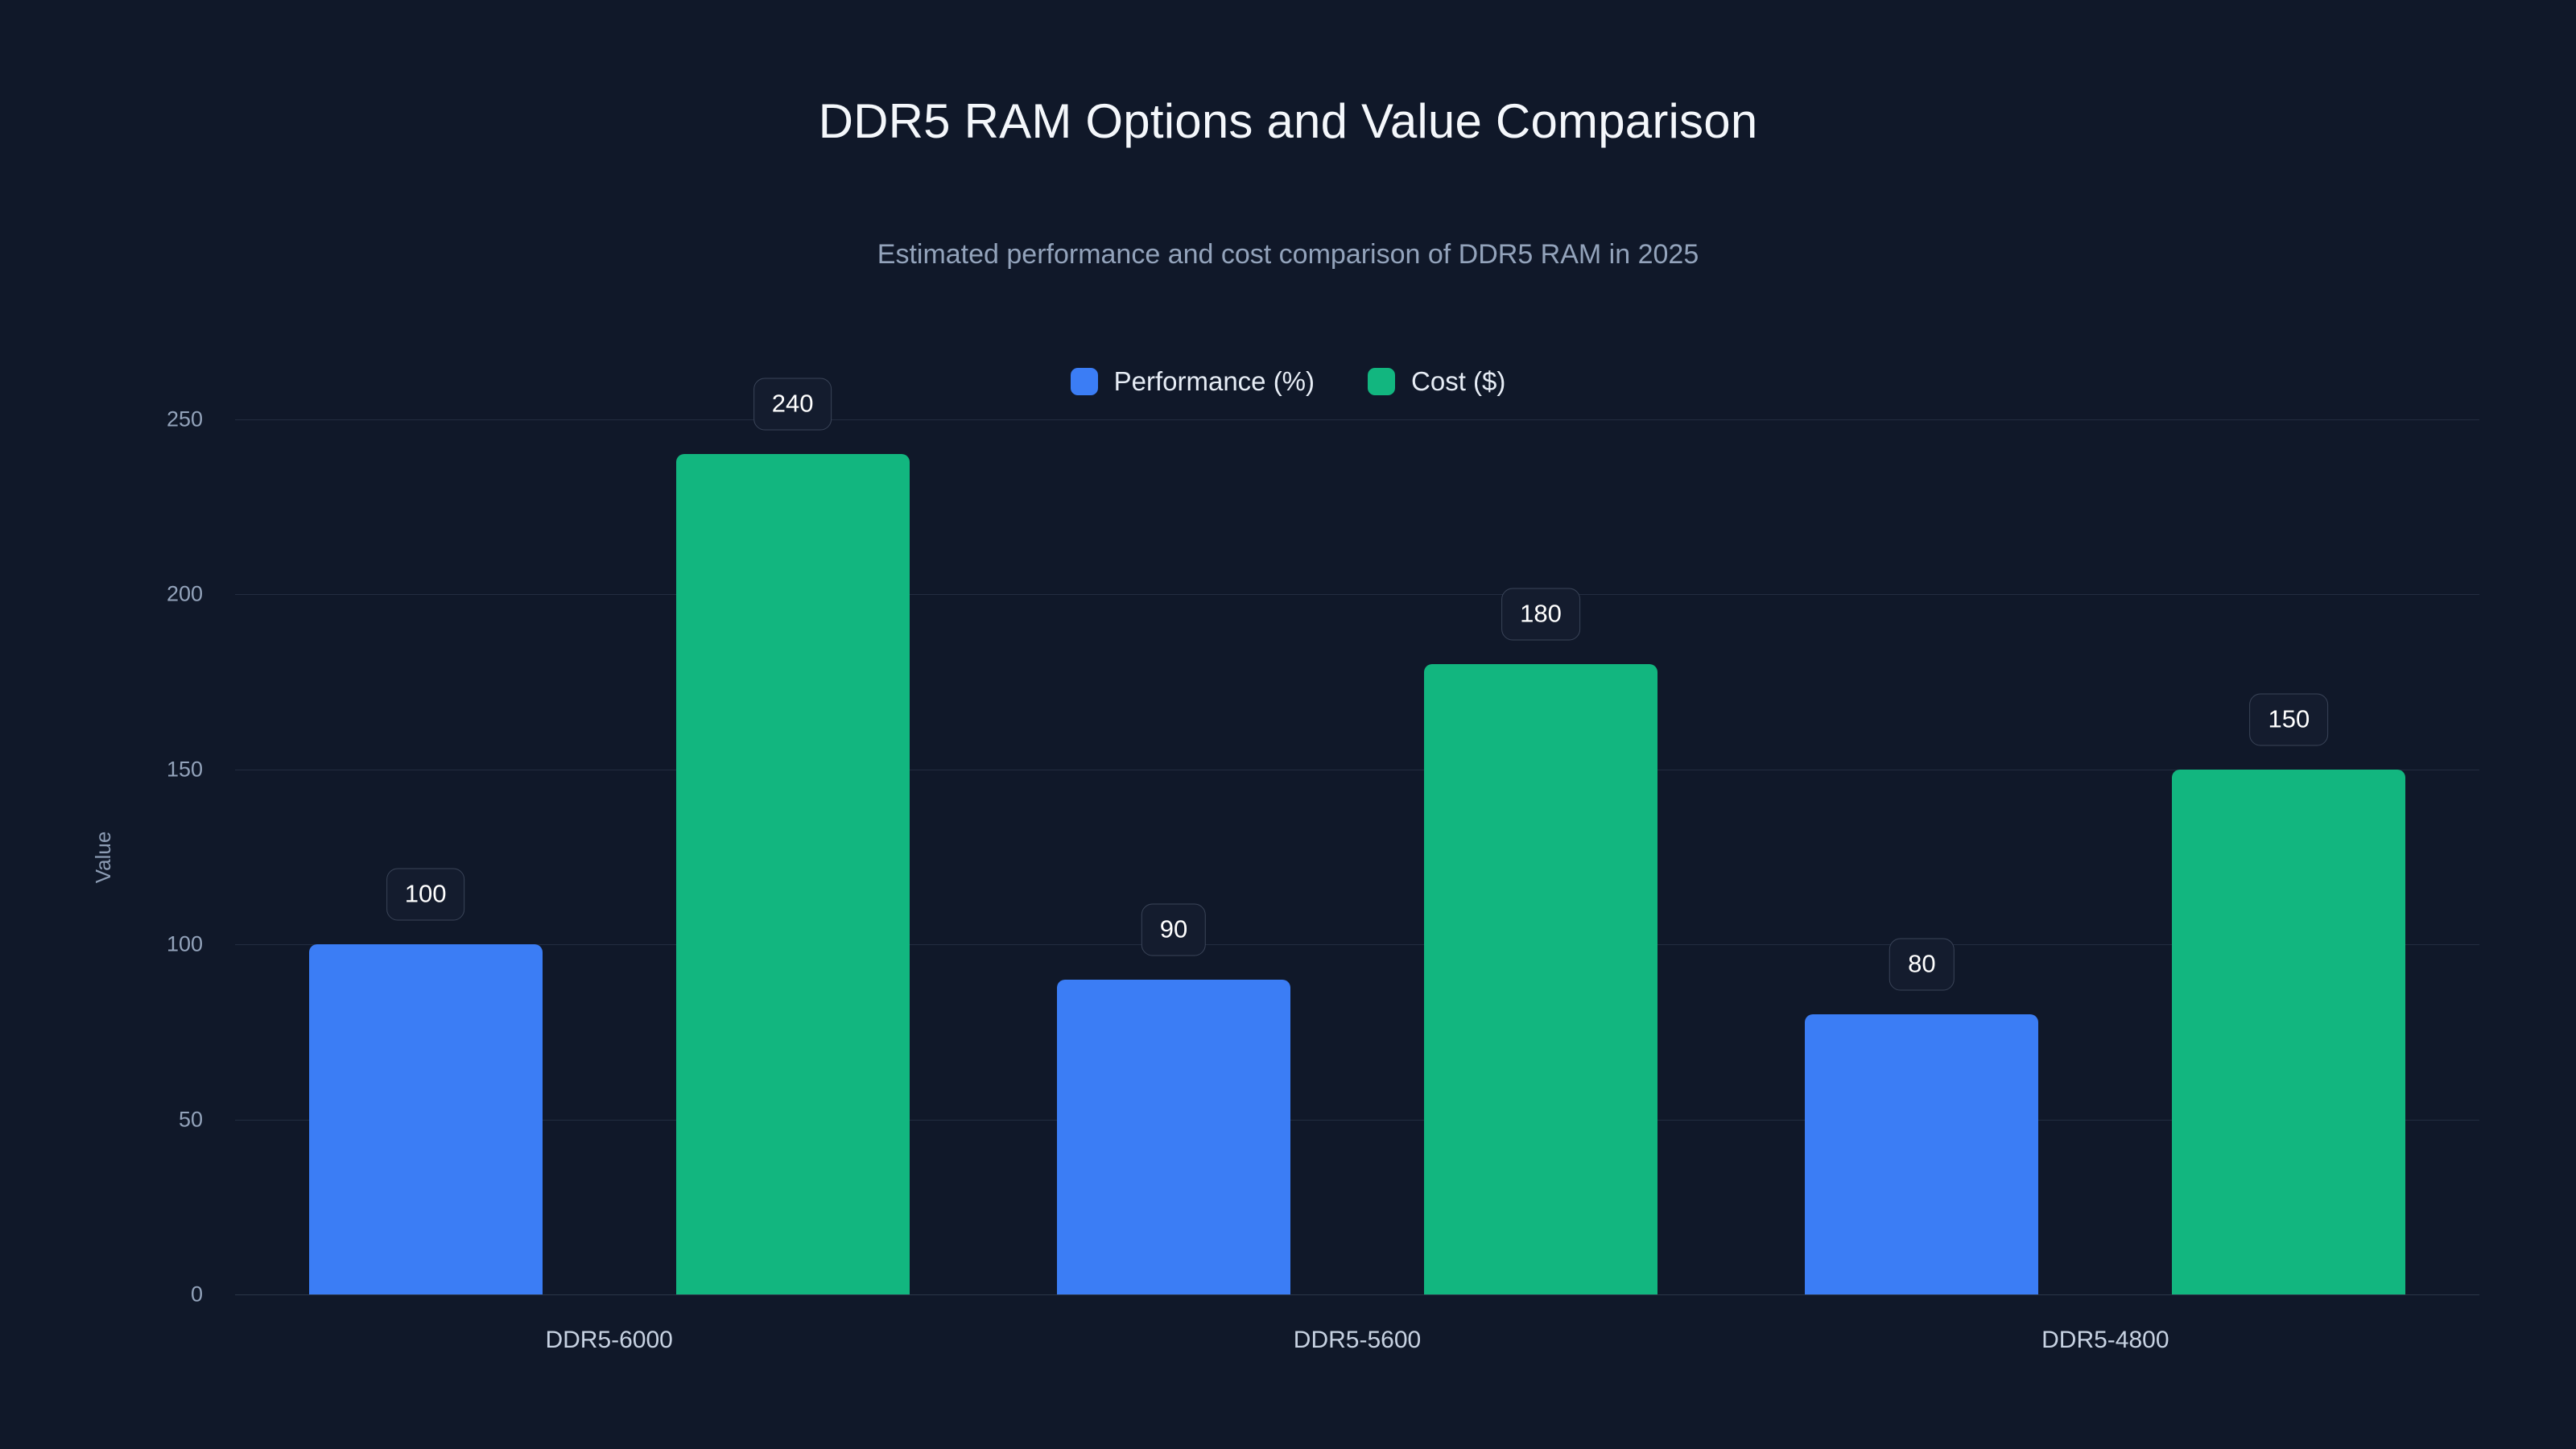 This screenshot has height=1449, width=2576. I want to click on bar-data-label: 240, so click(792, 404).